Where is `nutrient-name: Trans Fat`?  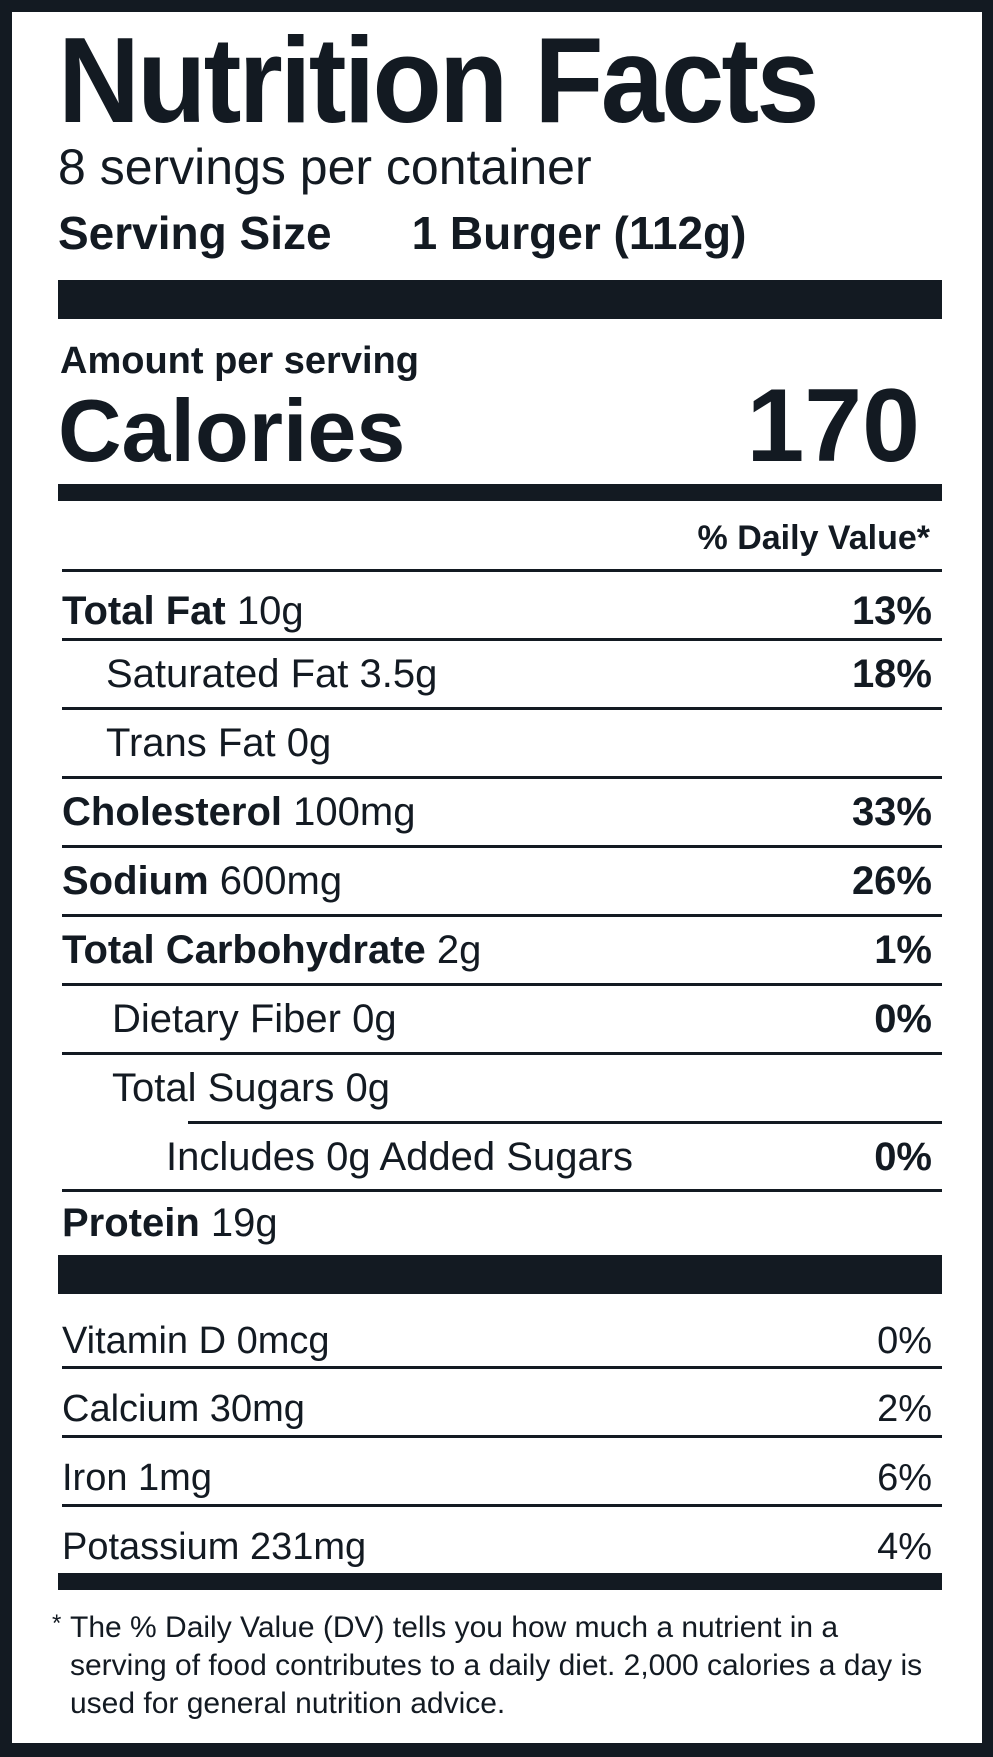
nutrient-name: Trans Fat is located at coordinates (191, 743).